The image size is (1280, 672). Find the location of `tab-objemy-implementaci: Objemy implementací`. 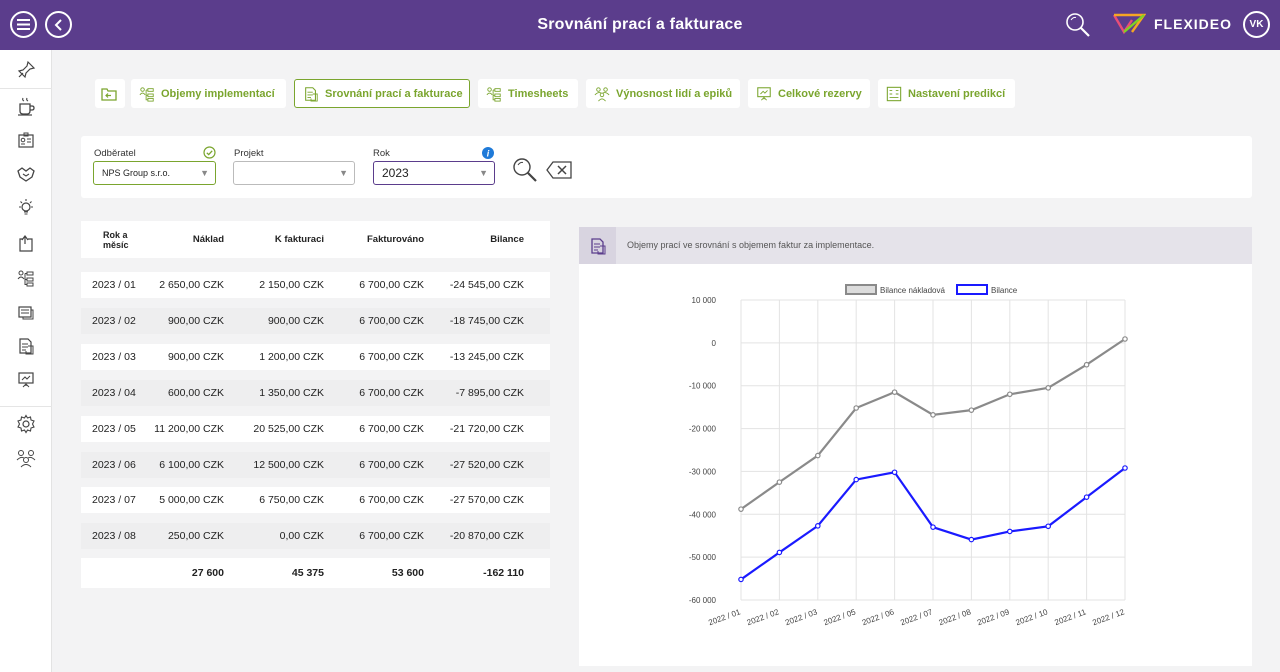

tab-objemy-implementaci: Objemy implementací is located at coordinates (208, 93).